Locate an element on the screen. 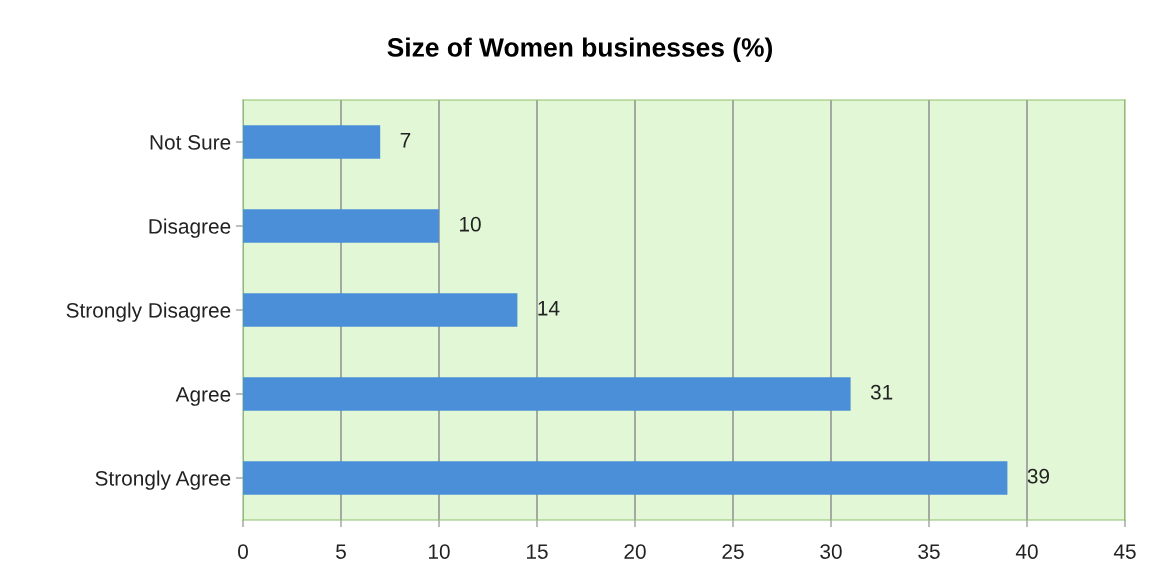  data-label: 14 is located at coordinates (549, 308).